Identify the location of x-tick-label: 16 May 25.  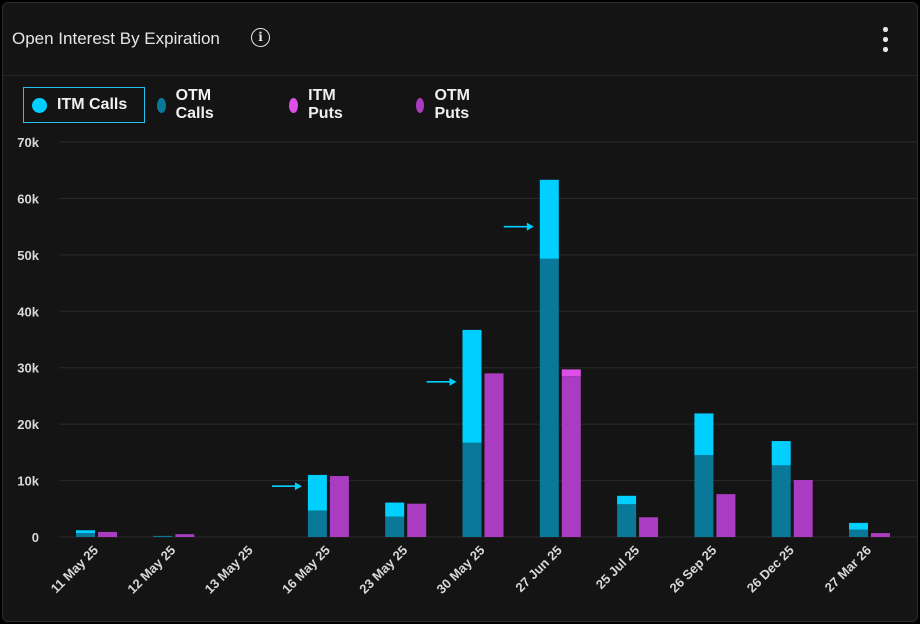
(306, 570).